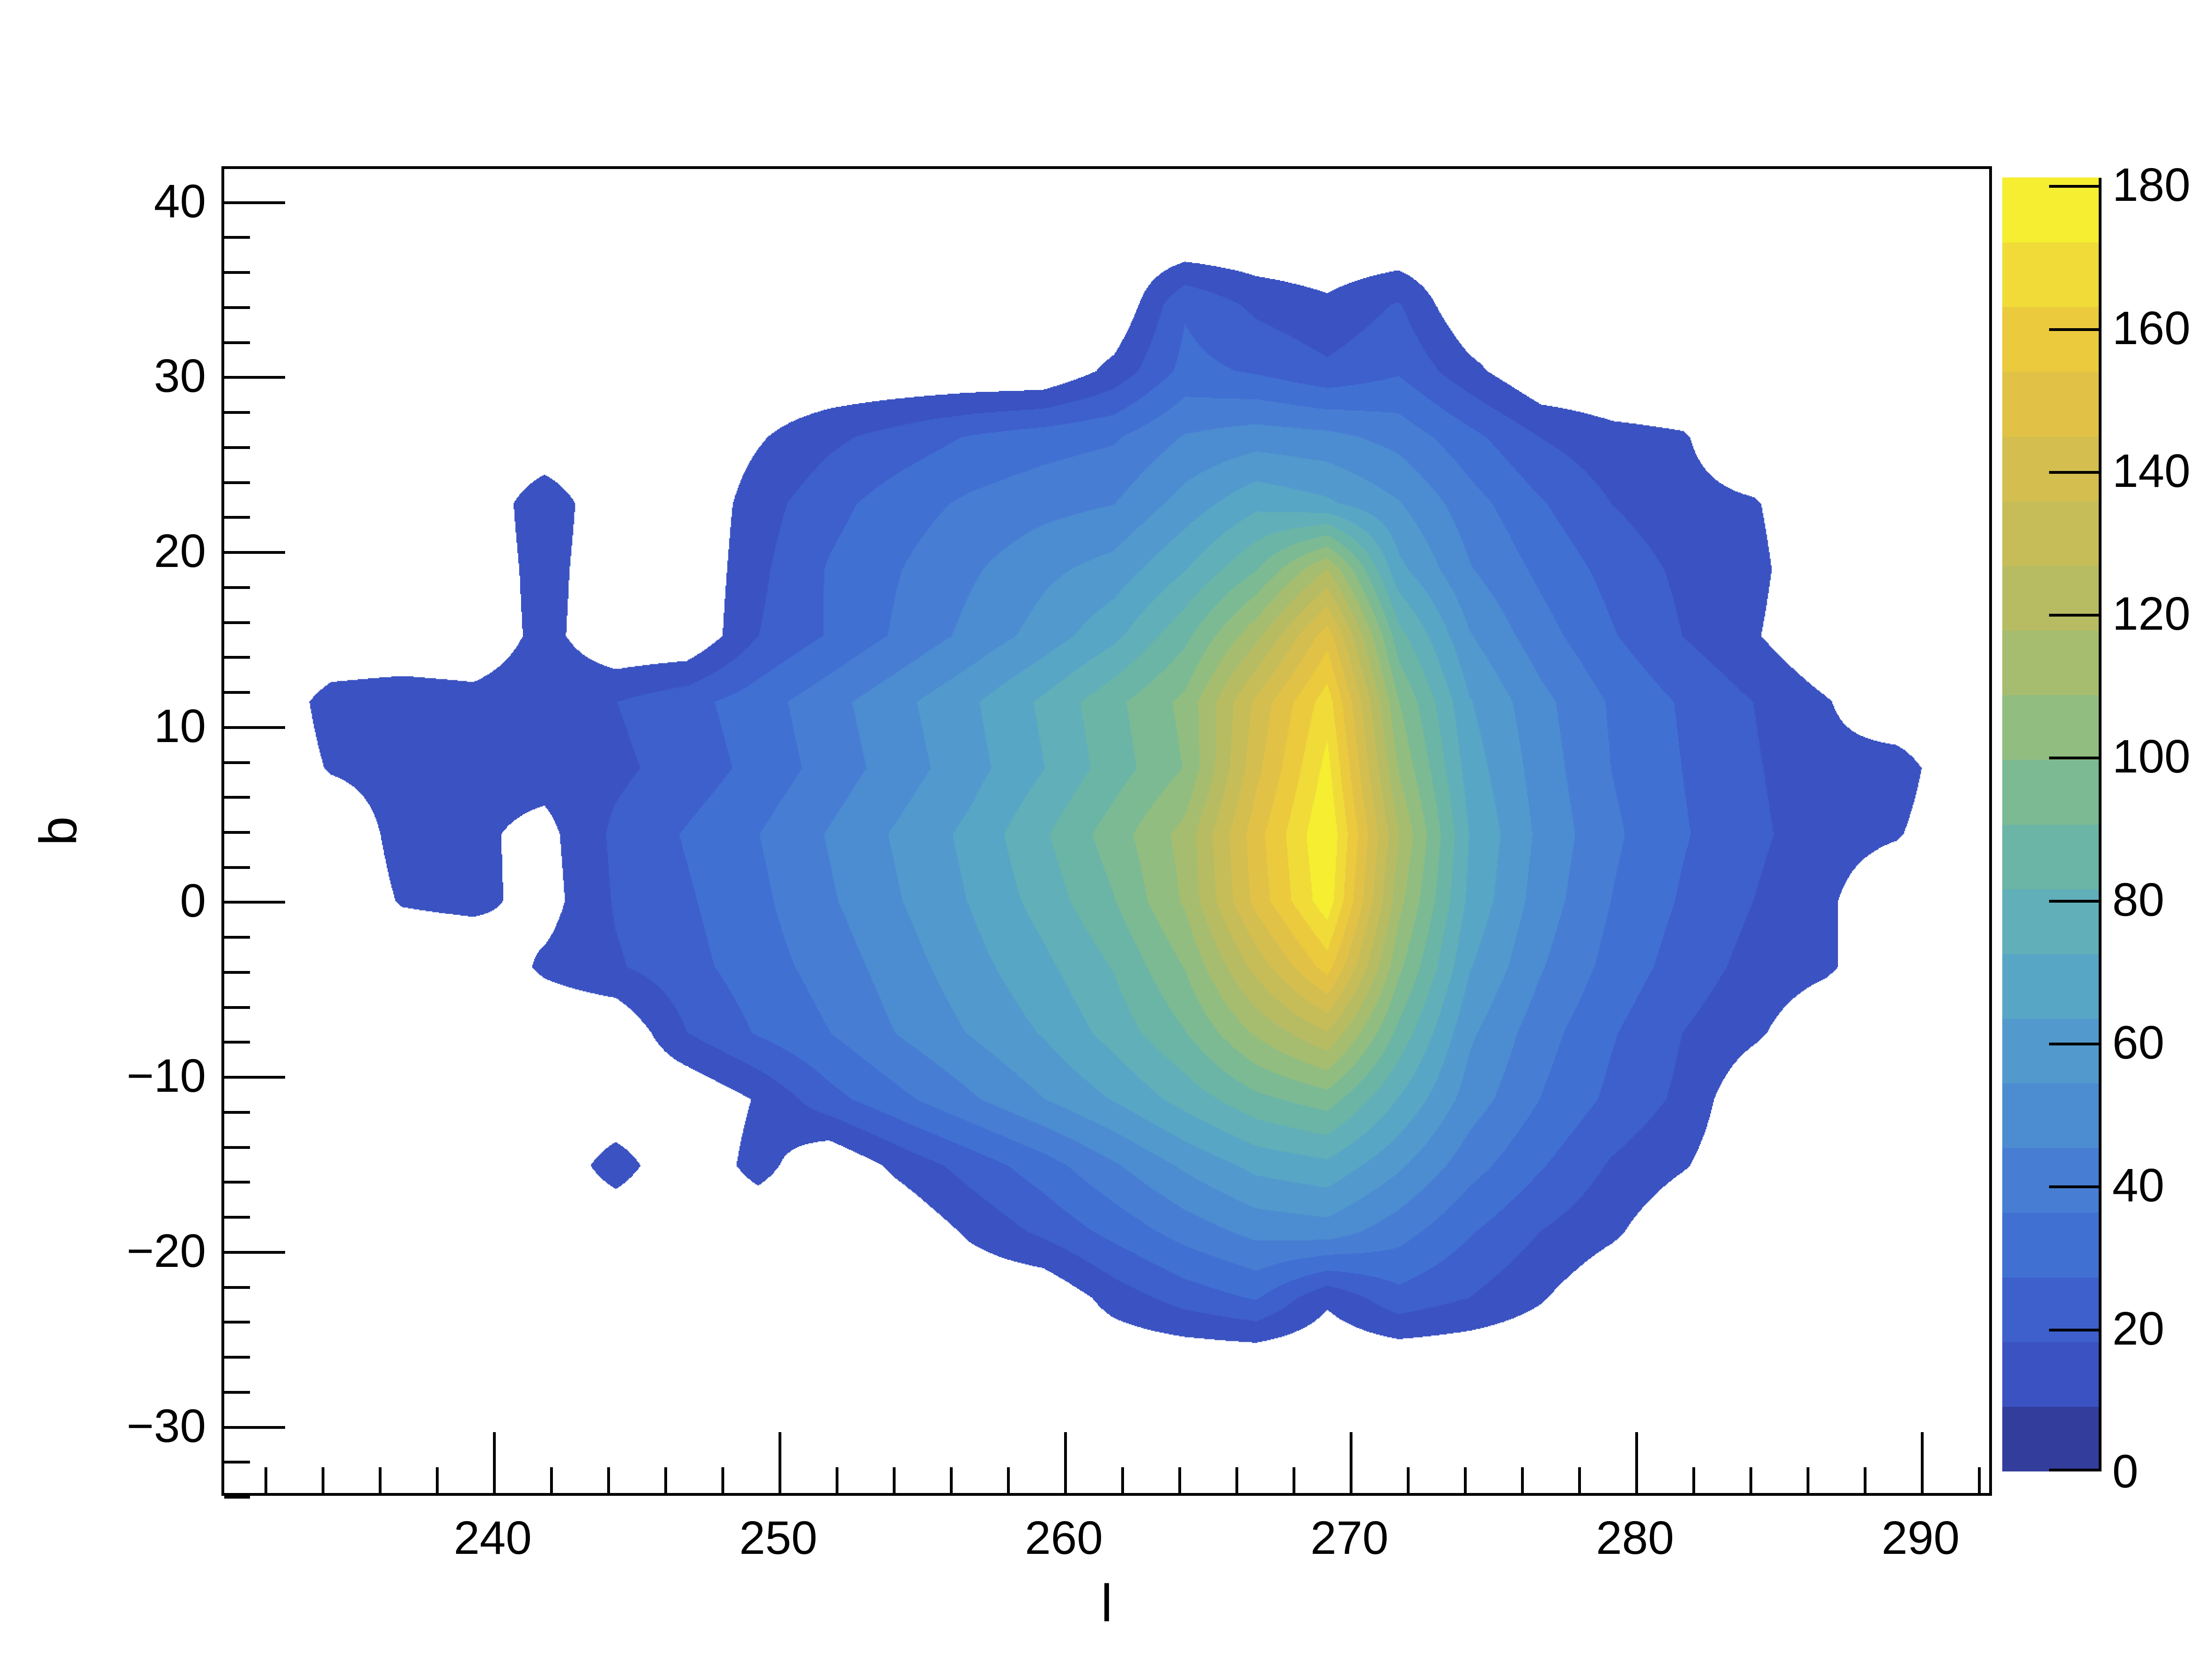 This screenshot has height=1662, width=2212. I want to click on colorbar-tick-label: 40, so click(2138, 1185).